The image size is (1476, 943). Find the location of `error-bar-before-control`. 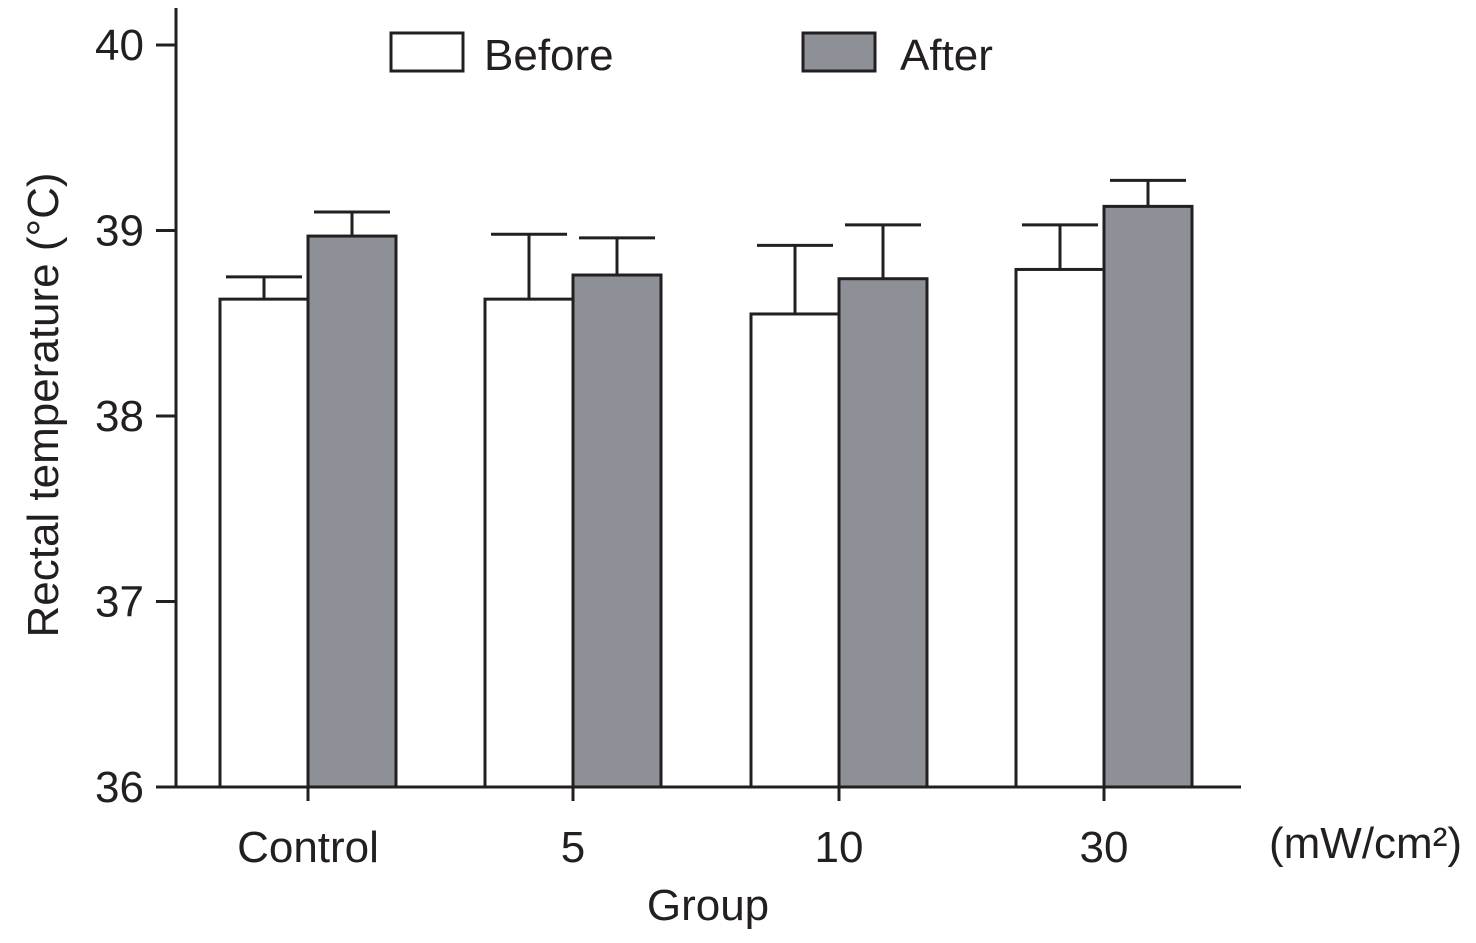

error-bar-before-control is located at coordinates (264, 287).